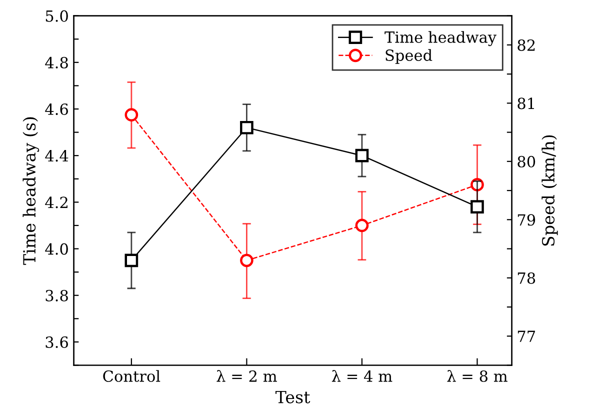 This screenshot has height=416, width=600. I want to click on y-tick-label: 5.0, so click(57, 16).